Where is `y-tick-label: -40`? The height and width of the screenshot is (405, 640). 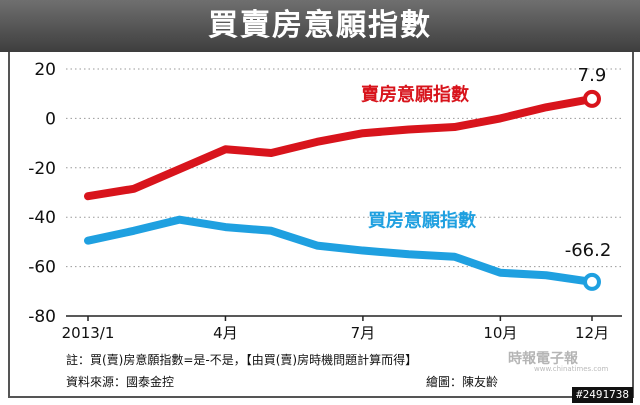 y-tick-label: -40 is located at coordinates (42, 218).